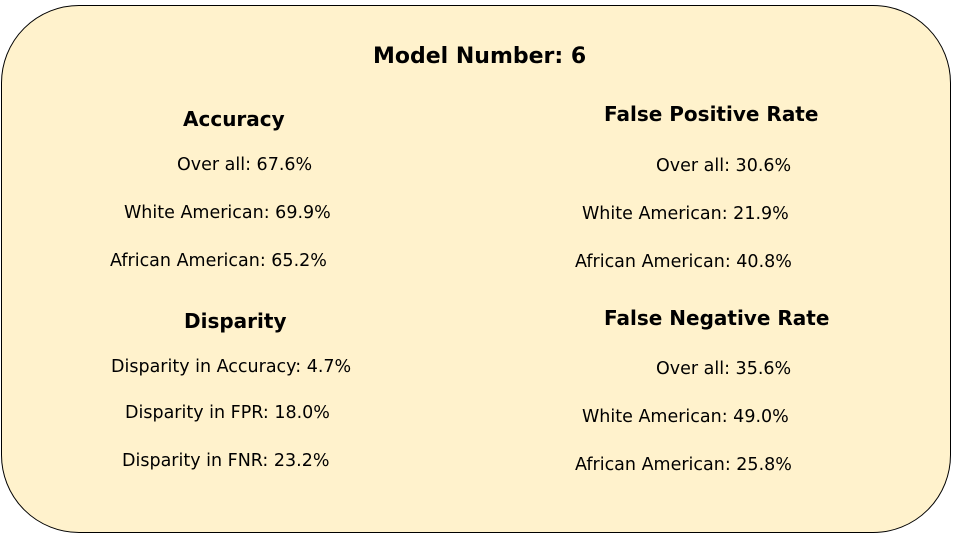 This screenshot has width=960, height=540. I want to click on fpr-white-american: White American: 21.9%, so click(685, 214).